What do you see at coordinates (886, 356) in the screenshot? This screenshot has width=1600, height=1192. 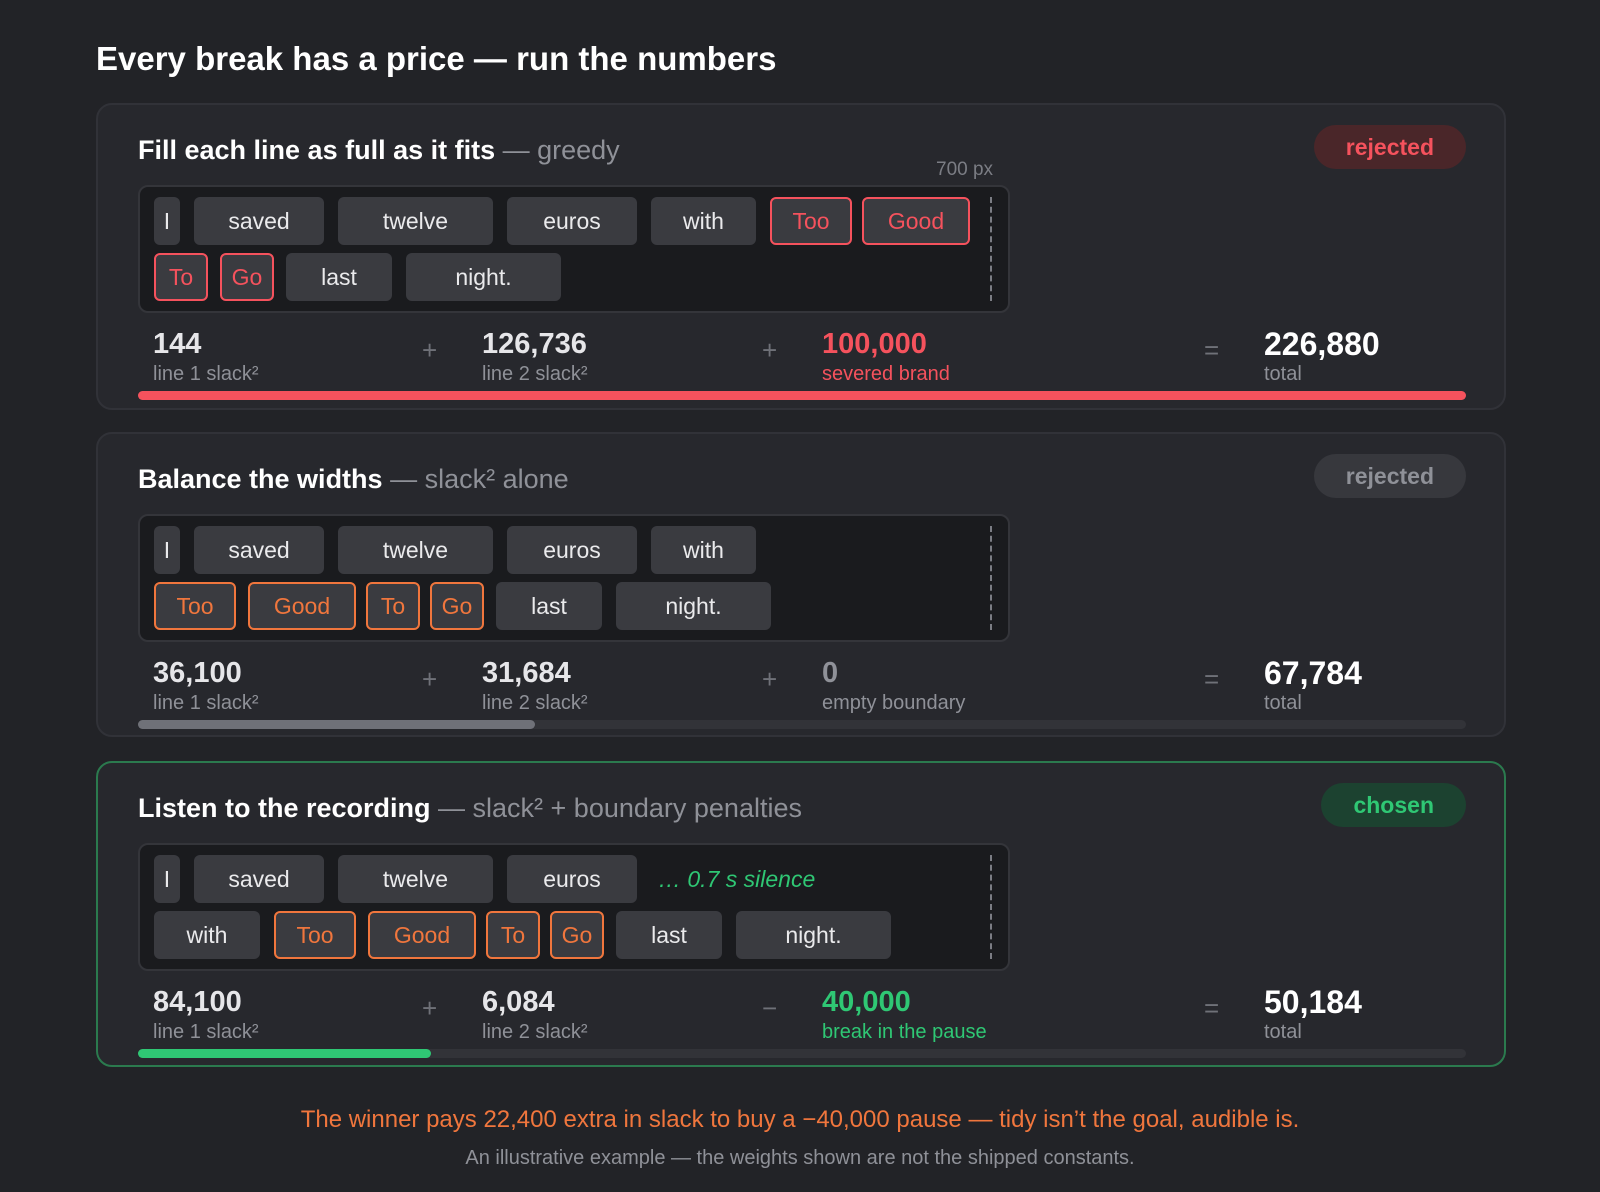 I see `metric-penalty: 100,000 severed brand` at bounding box center [886, 356].